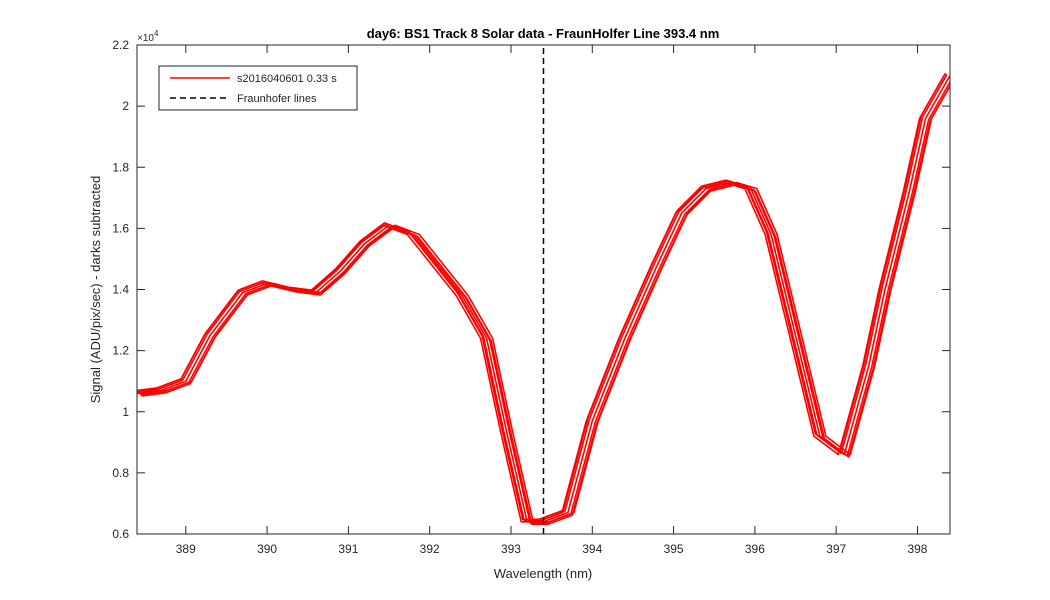  I want to click on x-tick-label: 398, so click(917, 549).